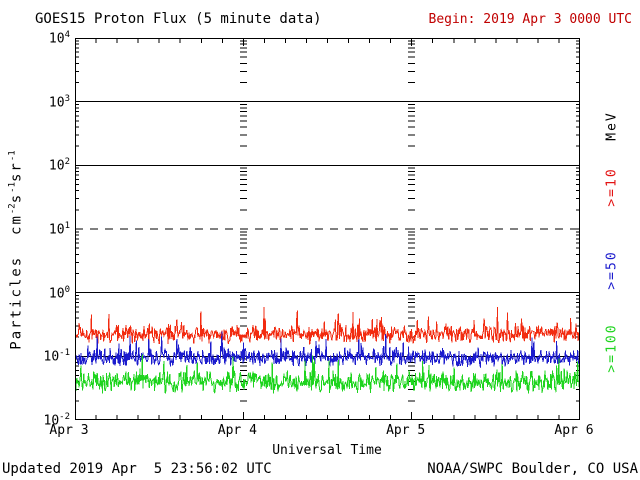 This screenshot has width=640, height=480. Describe the element at coordinates (237, 430) in the screenshot. I see `x-tick-label: Apr 4` at that location.